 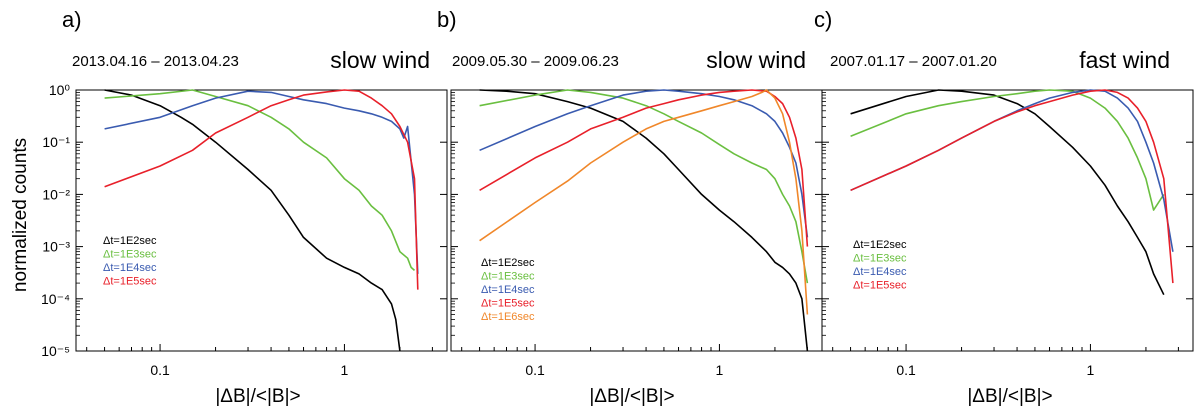 I want to click on y-tick-label: 10⁻³, so click(x=56, y=247).